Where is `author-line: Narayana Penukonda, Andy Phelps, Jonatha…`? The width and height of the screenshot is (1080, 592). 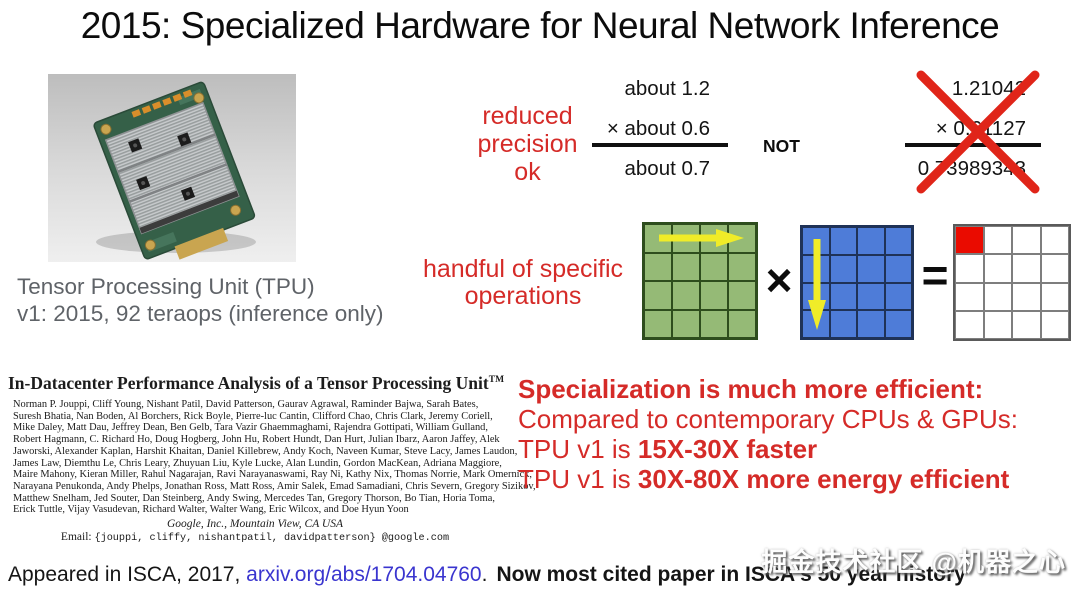
author-line: Narayana Penukonda, Andy Phelps, Jonatha… is located at coordinates (274, 486).